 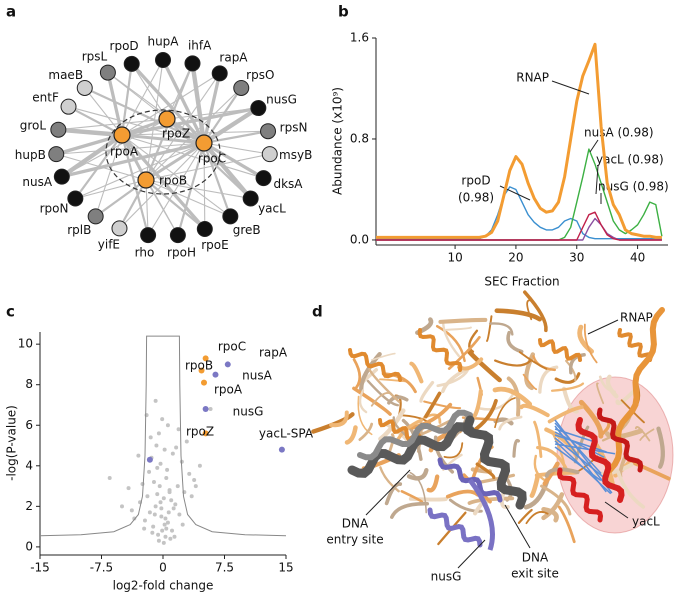 I want to click on partner-label: msyB, so click(x=295, y=155).